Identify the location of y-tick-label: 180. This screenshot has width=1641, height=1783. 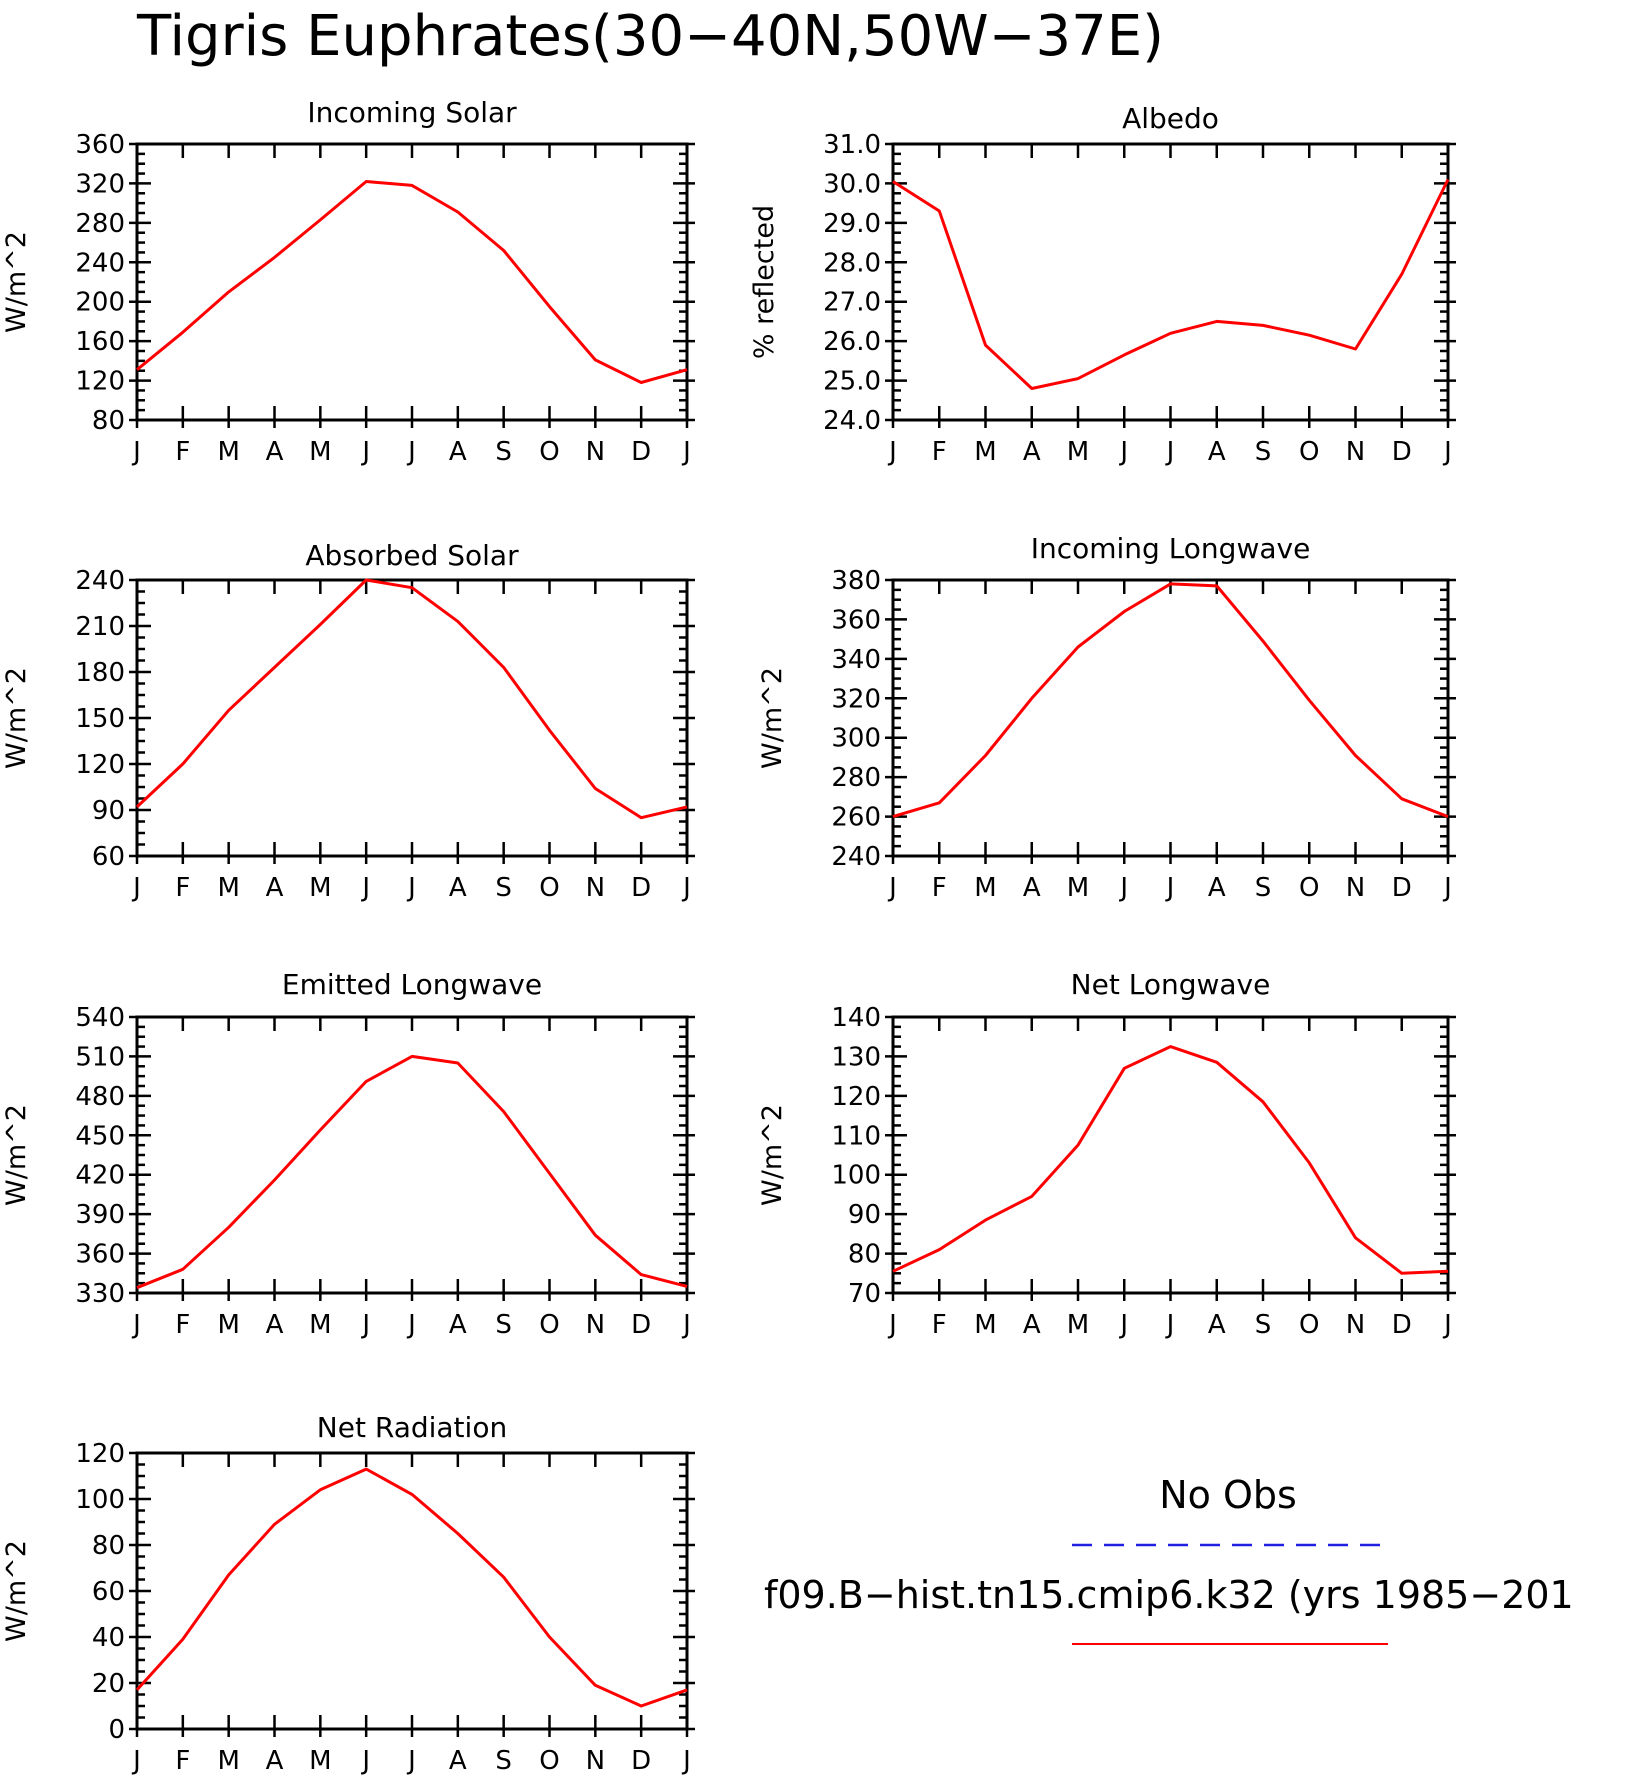
(100, 673).